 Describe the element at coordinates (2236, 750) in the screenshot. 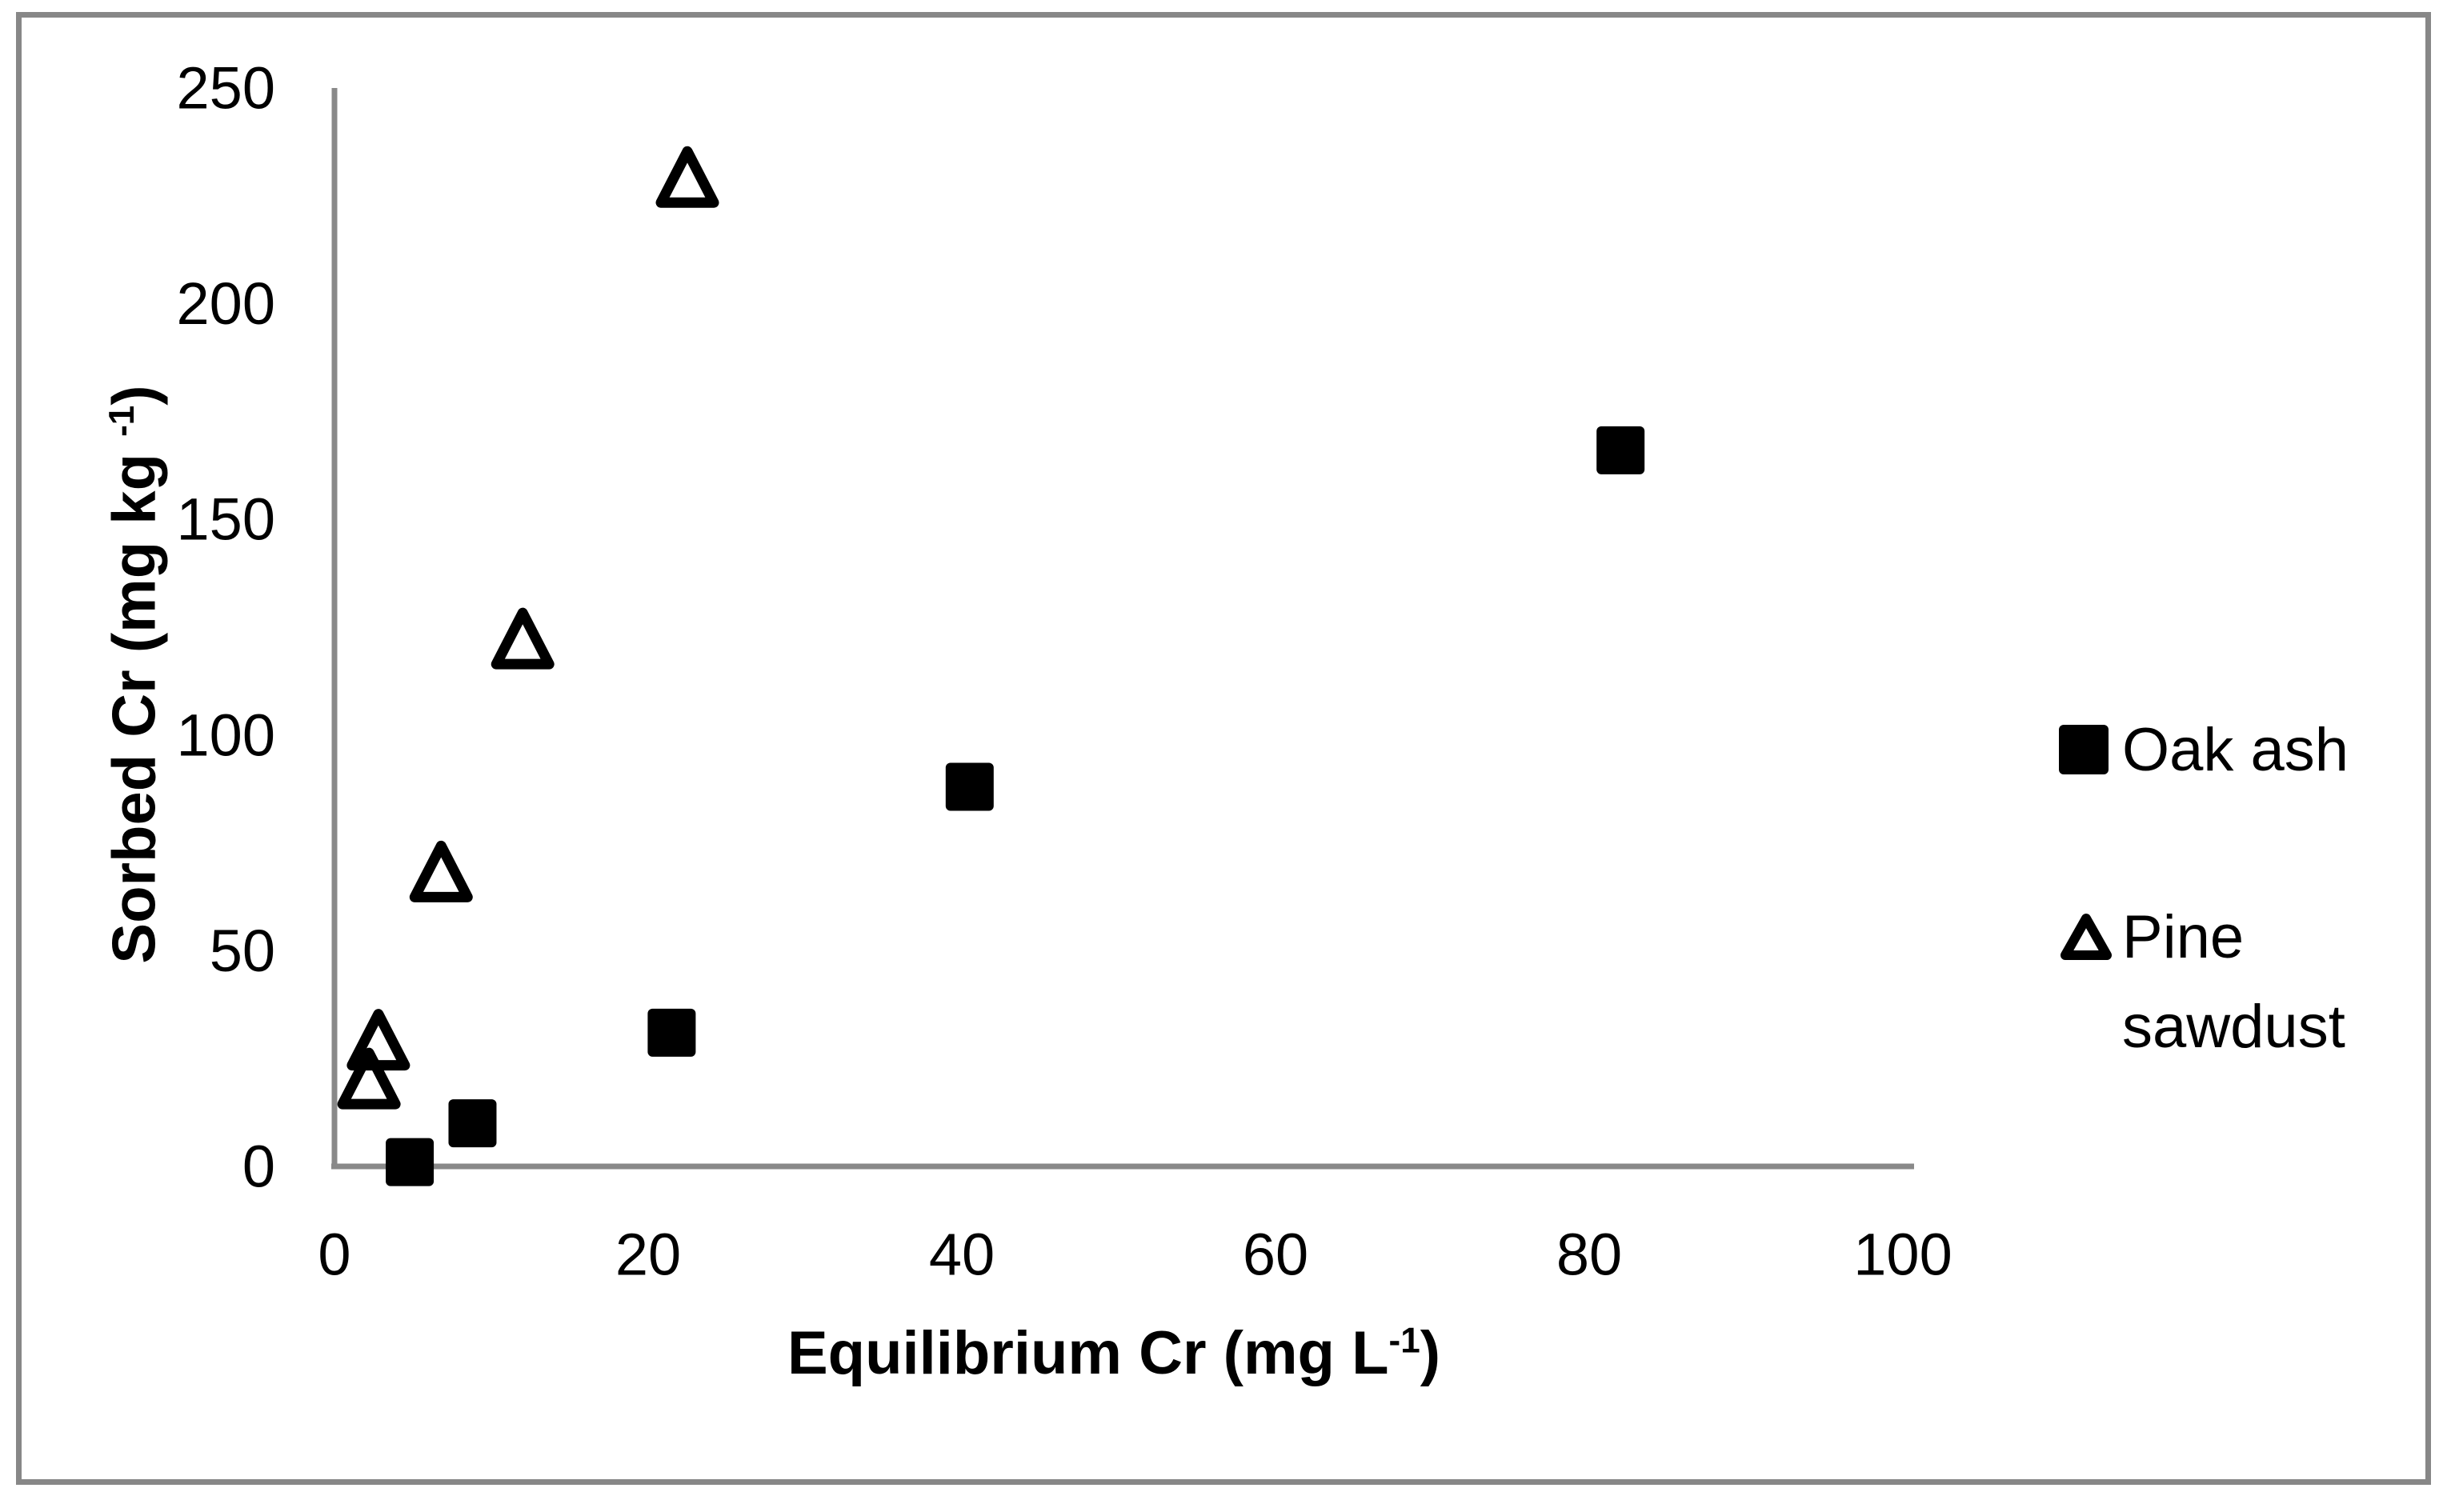

I see `legend-oak-ash-label: Oak ash` at that location.